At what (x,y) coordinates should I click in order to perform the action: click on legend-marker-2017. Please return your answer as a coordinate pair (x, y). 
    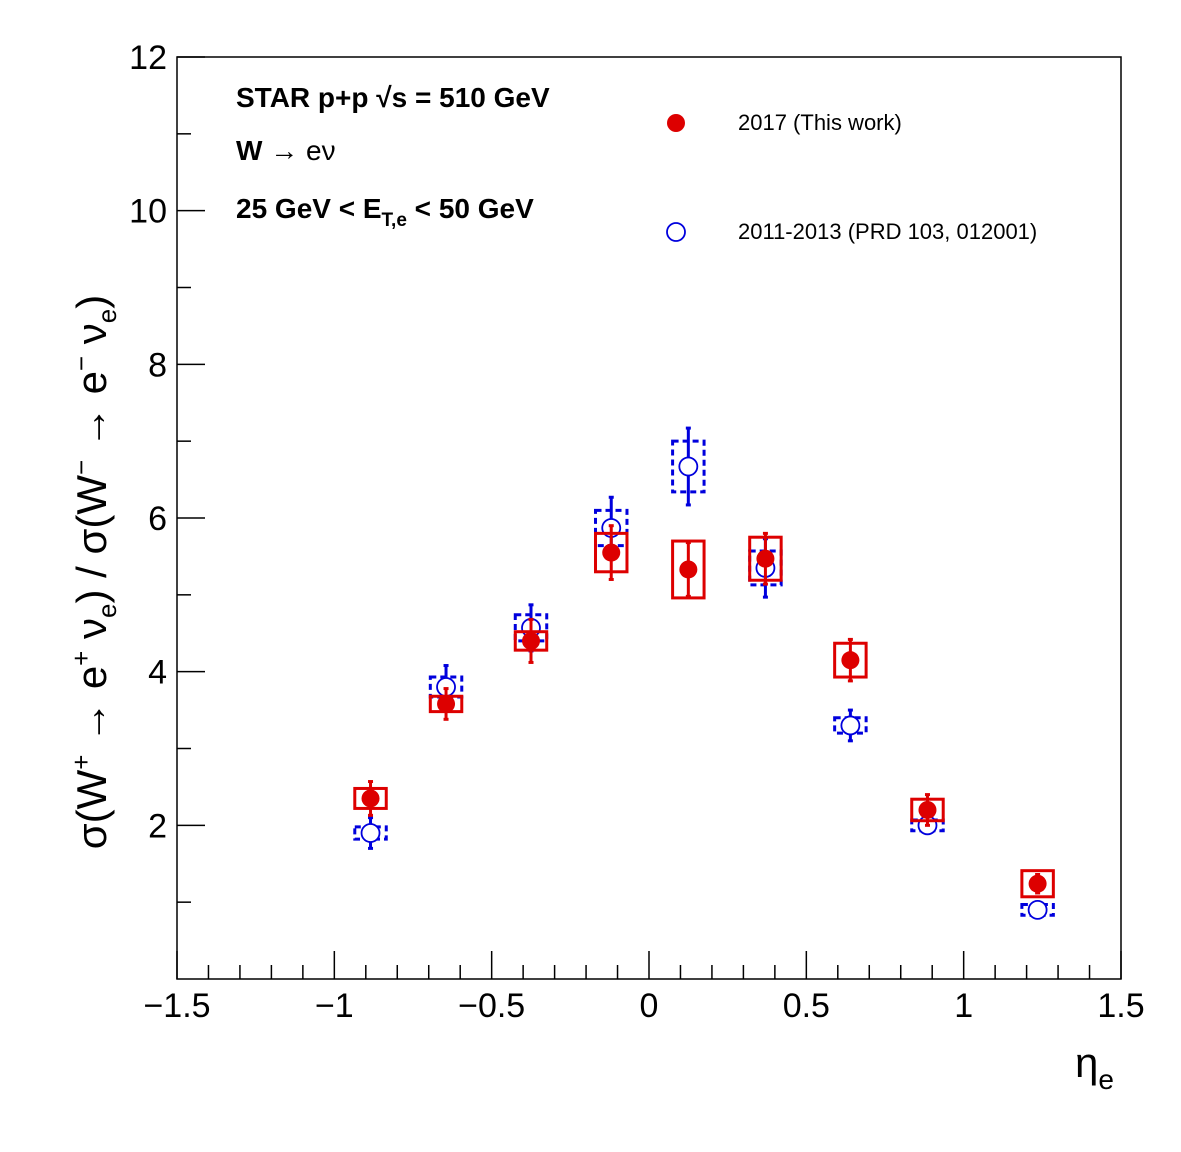
    Looking at the image, I should click on (676, 123).